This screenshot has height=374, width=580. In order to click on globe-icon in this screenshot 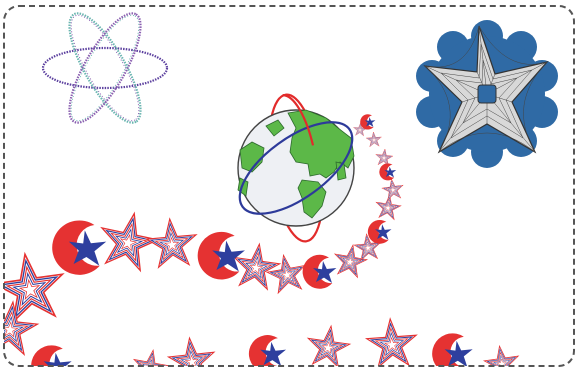, I will do `click(296, 168)`.